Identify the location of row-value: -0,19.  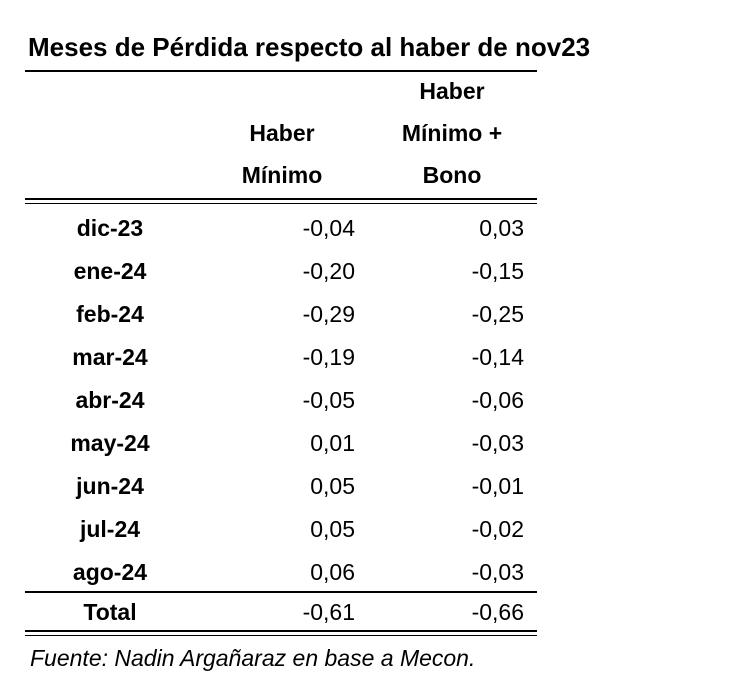
(328, 357).